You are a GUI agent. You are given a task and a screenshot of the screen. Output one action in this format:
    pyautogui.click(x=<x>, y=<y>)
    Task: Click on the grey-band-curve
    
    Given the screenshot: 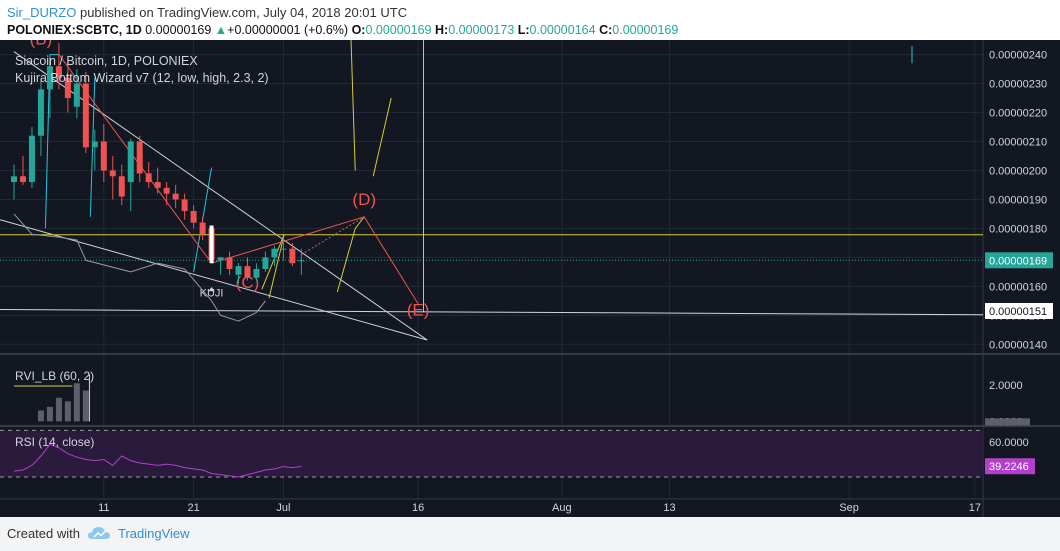 What is the action you would take?
    pyautogui.click(x=139, y=267)
    